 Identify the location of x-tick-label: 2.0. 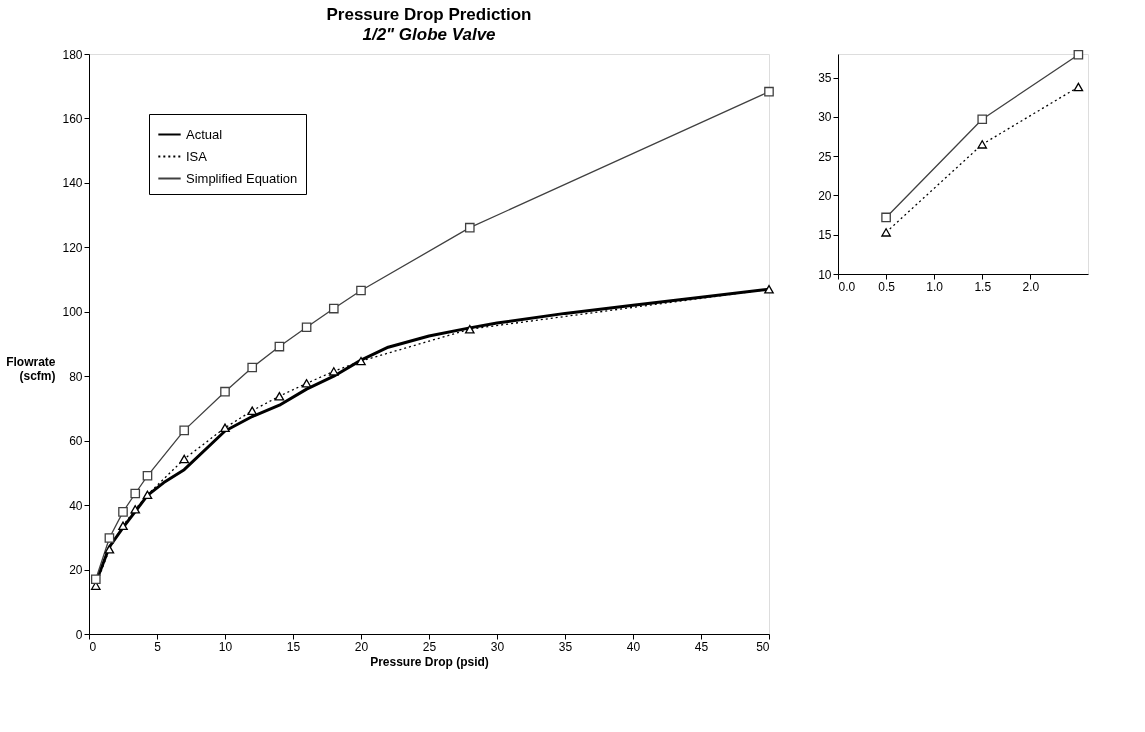
(1031, 286).